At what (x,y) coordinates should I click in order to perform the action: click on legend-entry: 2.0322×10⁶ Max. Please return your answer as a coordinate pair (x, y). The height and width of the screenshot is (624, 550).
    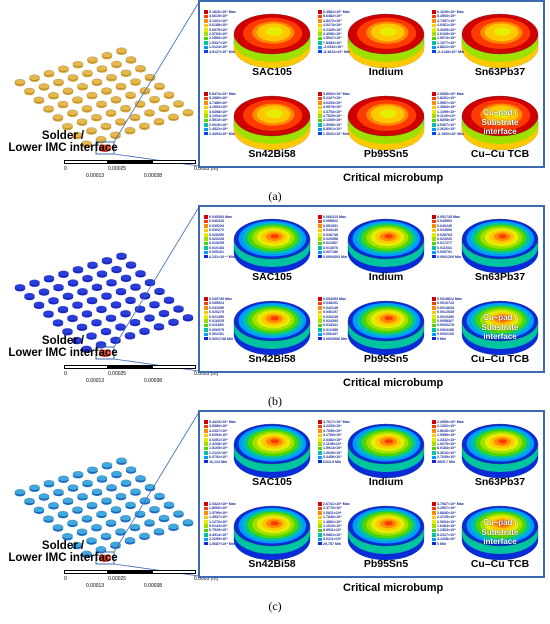
    Looking at the image, I should click on (225, 504).